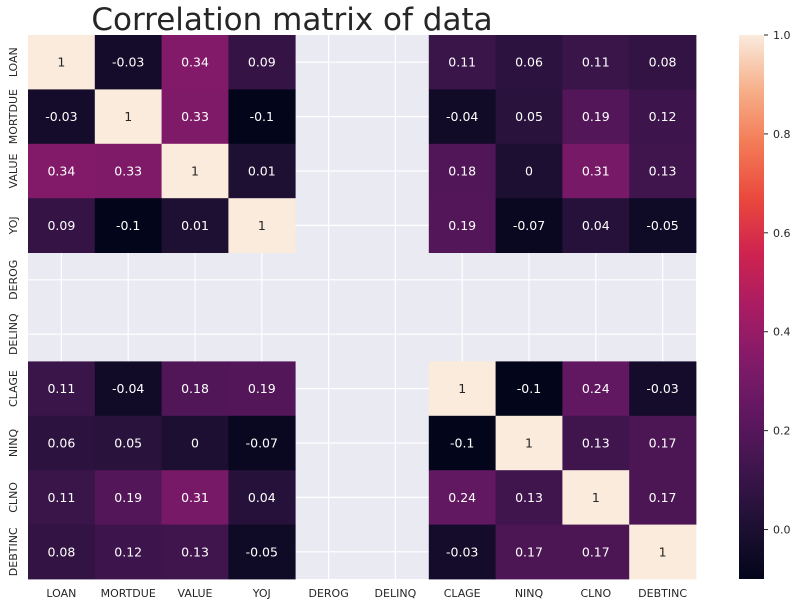 This screenshot has height=606, width=799. Describe the element at coordinates (328, 593) in the screenshot. I see `x-tick-label: DEROG` at that location.